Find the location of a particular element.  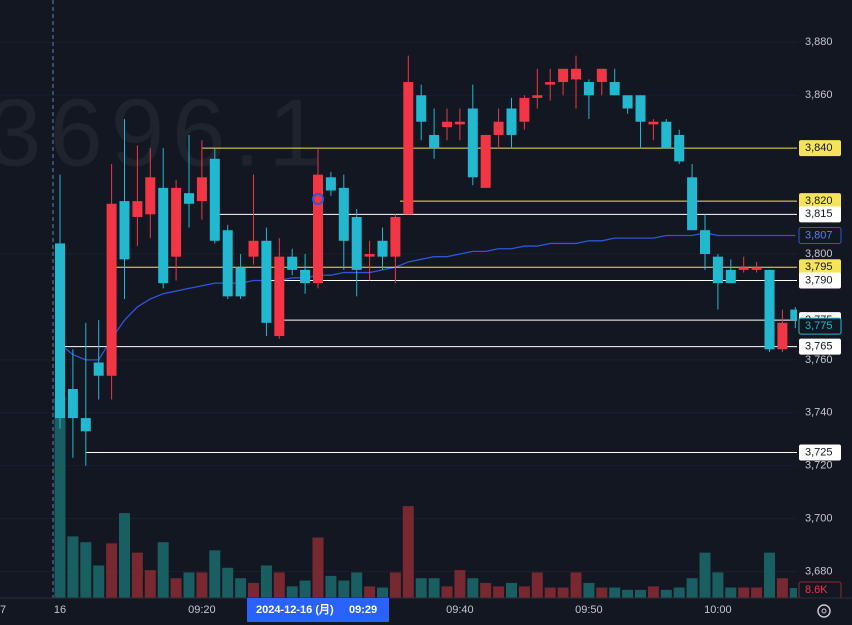

y-tick-label: 3,860 is located at coordinates (819, 95).